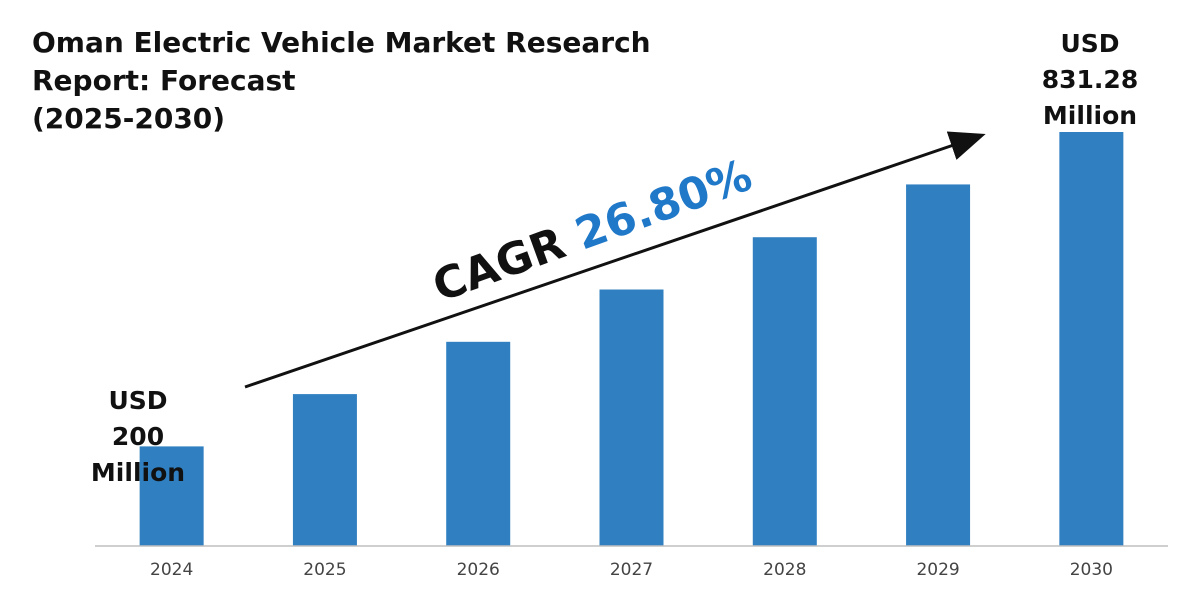 Image resolution: width=1200 pixels, height=600 pixels. I want to click on title-line-2: Report: Forecast, so click(164, 80).